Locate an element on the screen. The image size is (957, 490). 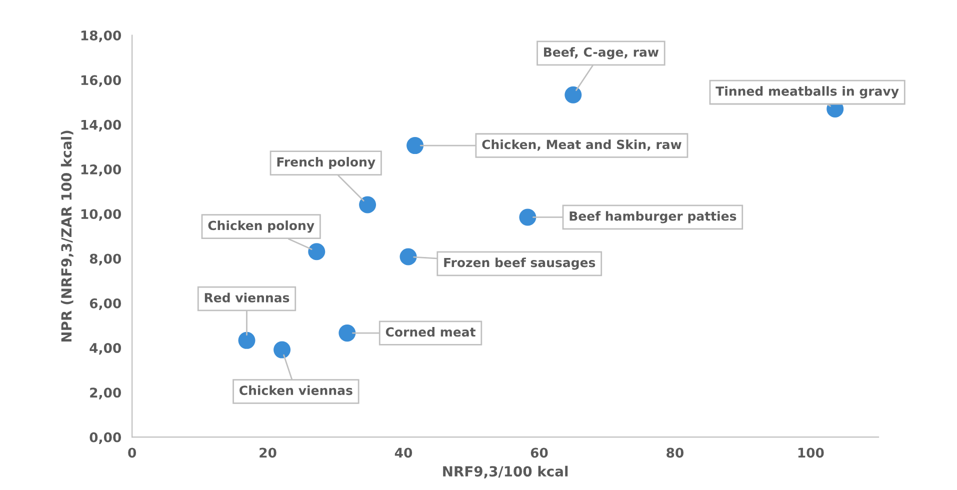
y-tick-label: 16,00 is located at coordinates (101, 81).